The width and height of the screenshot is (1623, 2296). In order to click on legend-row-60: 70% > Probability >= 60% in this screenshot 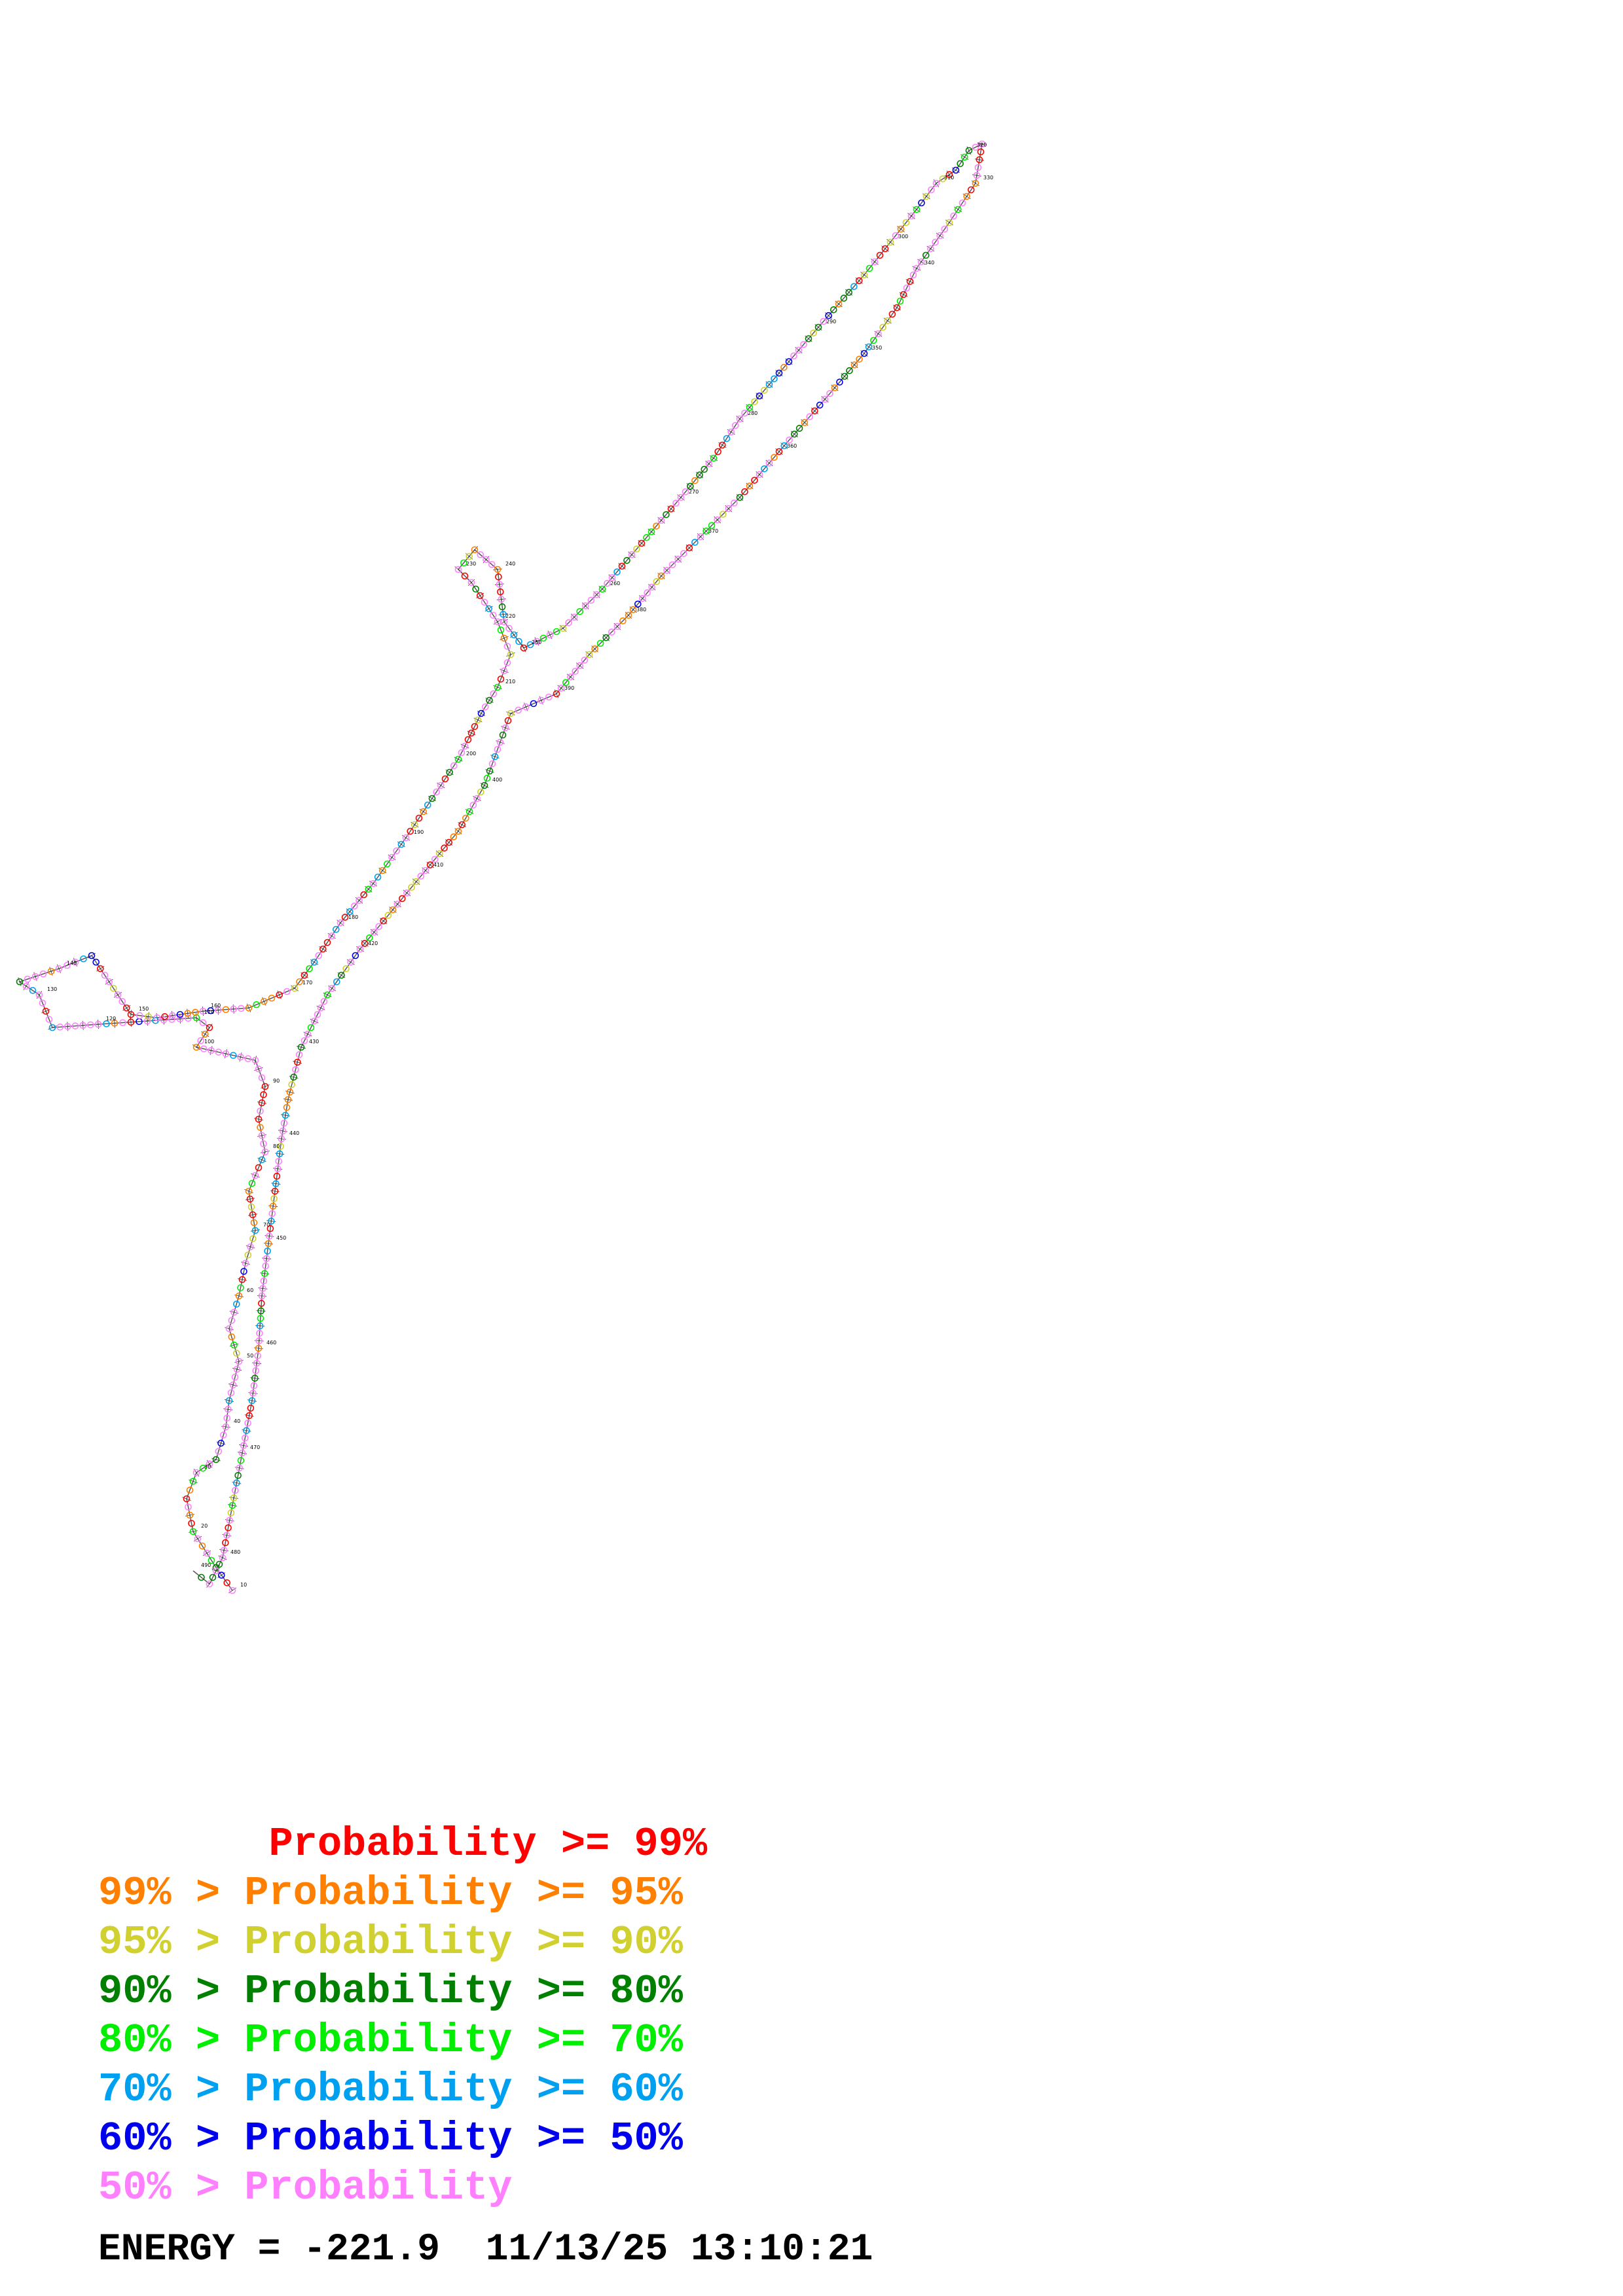, I will do `click(390, 2089)`.